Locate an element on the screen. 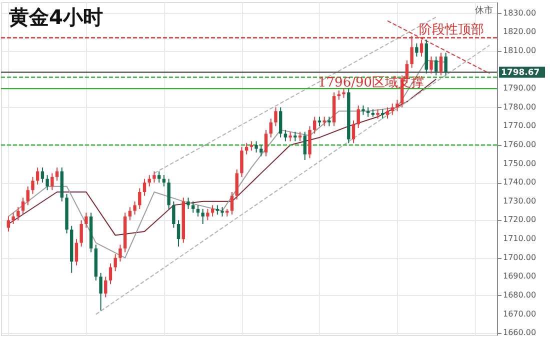 Image resolution: width=550 pixels, height=339 pixels. y-tick-label: 1710.00 is located at coordinates (519, 239).